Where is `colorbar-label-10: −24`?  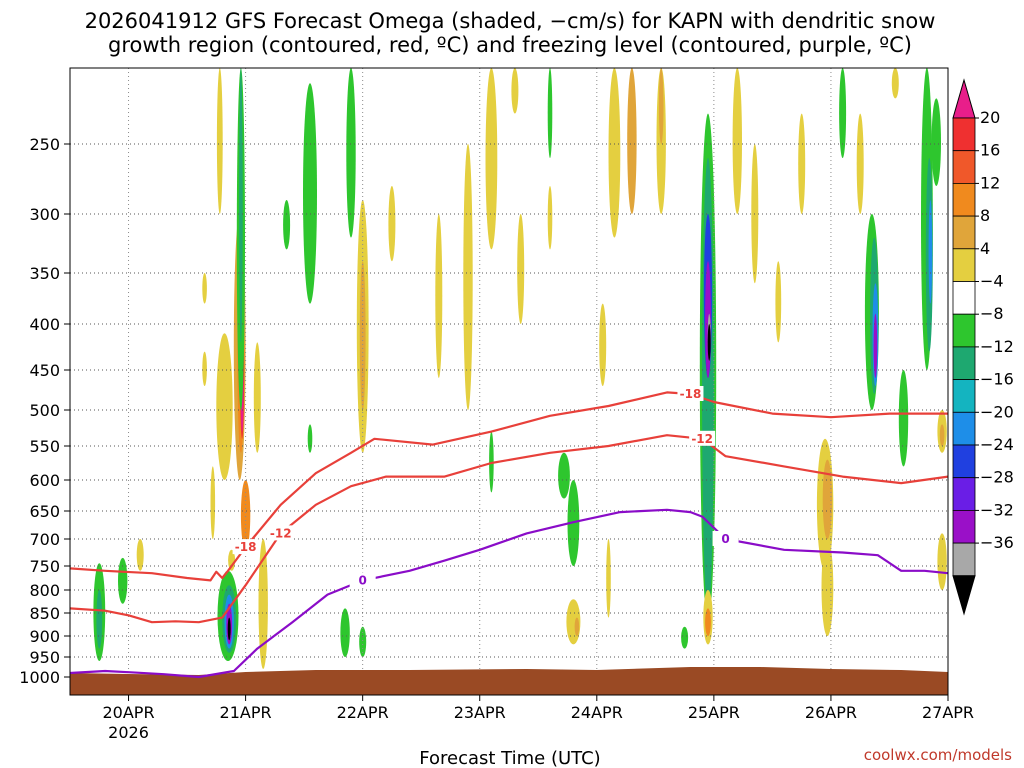 colorbar-label-10: −24 is located at coordinates (997, 444).